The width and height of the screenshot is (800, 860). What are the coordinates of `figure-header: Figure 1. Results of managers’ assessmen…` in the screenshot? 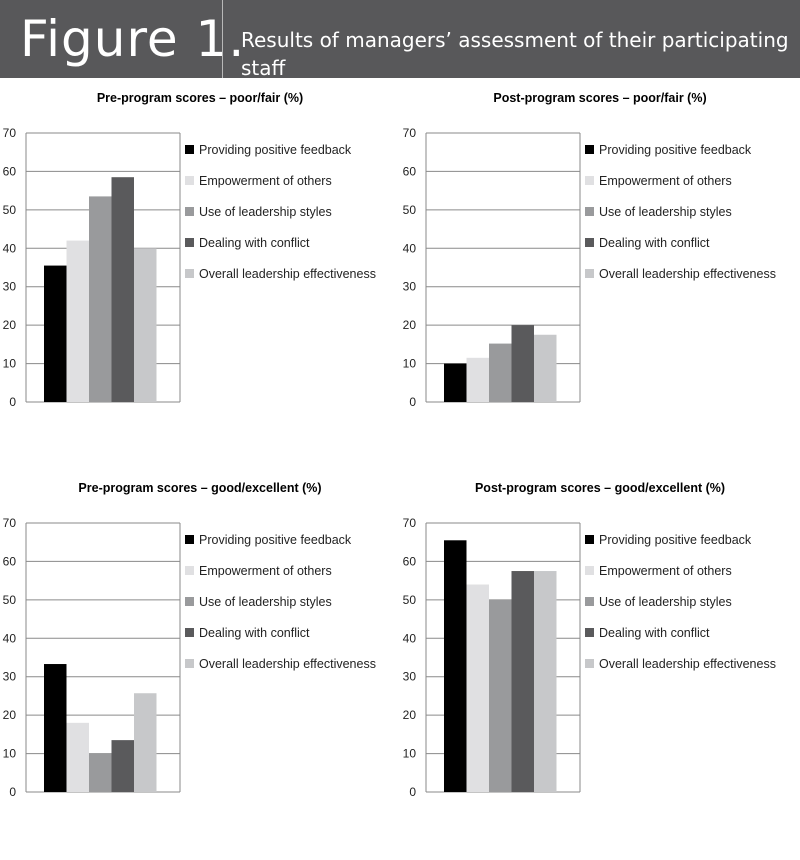 It's located at (400, 40).